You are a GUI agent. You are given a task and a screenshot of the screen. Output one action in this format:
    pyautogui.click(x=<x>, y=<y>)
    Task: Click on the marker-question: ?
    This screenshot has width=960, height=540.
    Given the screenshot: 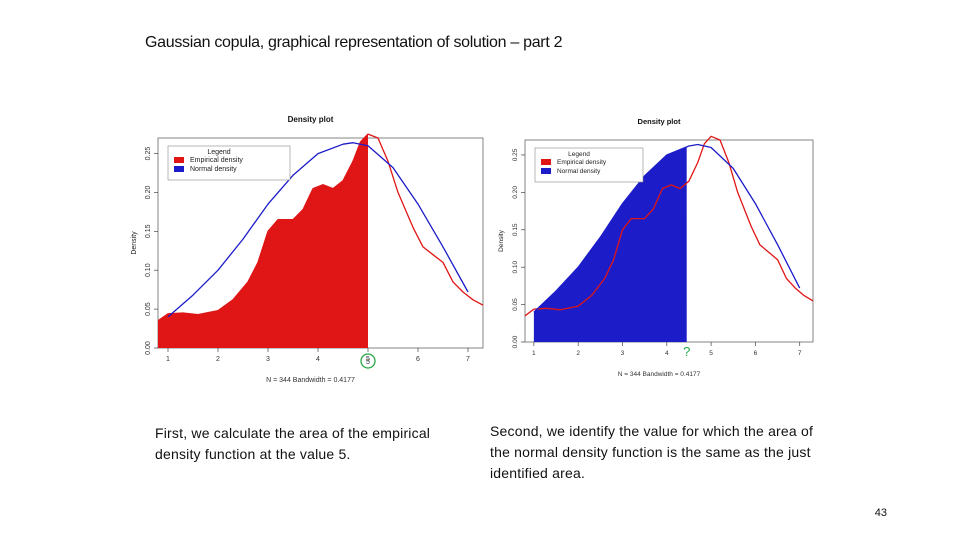 What is the action you would take?
    pyautogui.click(x=686, y=351)
    